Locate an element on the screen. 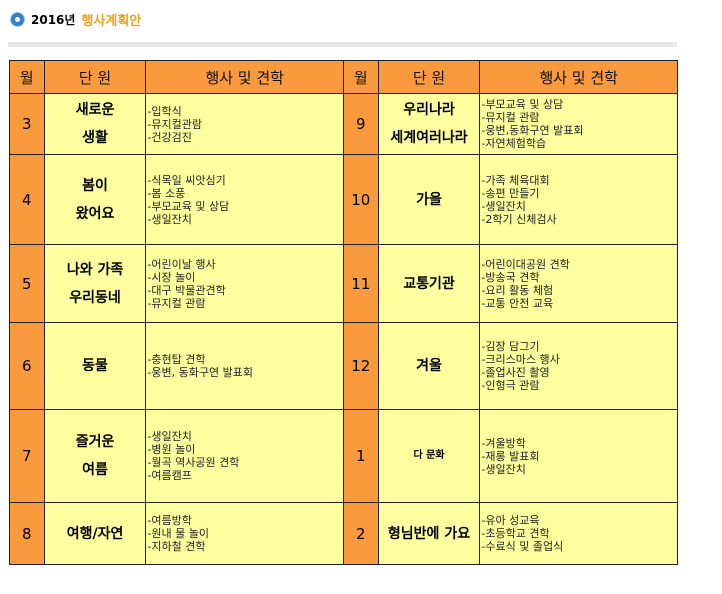  unit-line: 가을 is located at coordinates (429, 199).